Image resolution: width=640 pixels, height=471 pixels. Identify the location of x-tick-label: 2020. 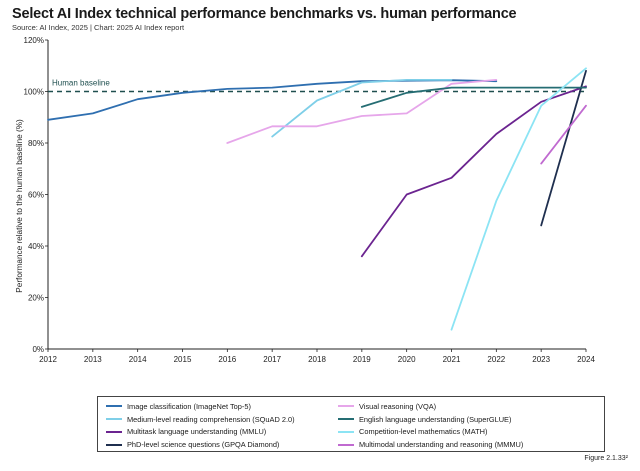
(407, 359).